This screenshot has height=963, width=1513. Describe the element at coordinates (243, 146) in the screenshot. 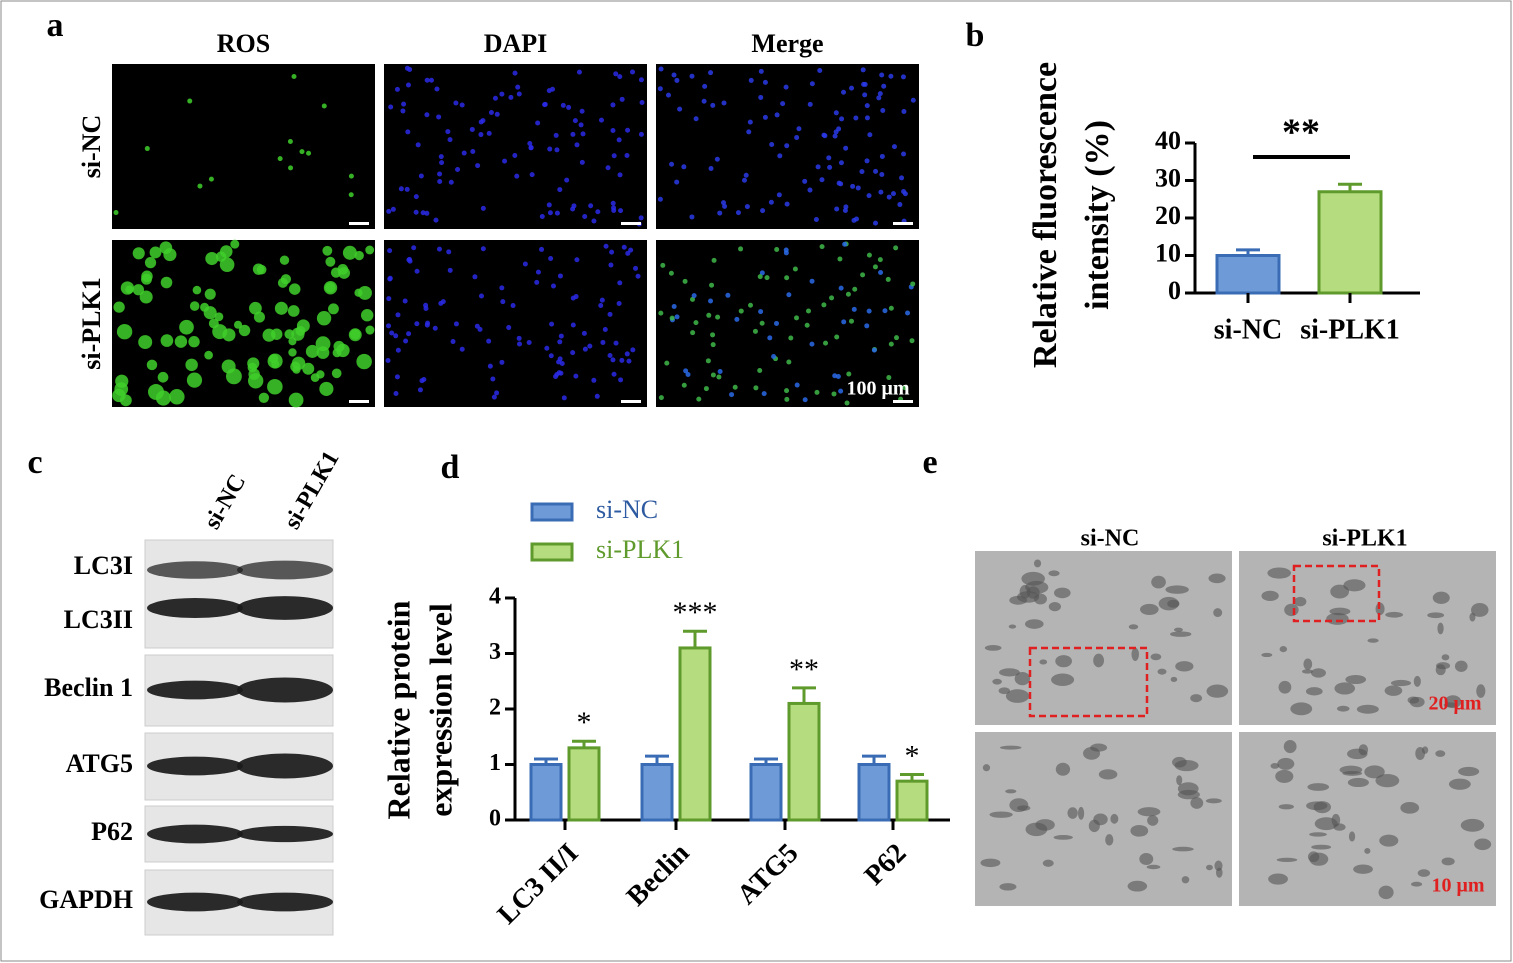

I see `micrograph` at that location.